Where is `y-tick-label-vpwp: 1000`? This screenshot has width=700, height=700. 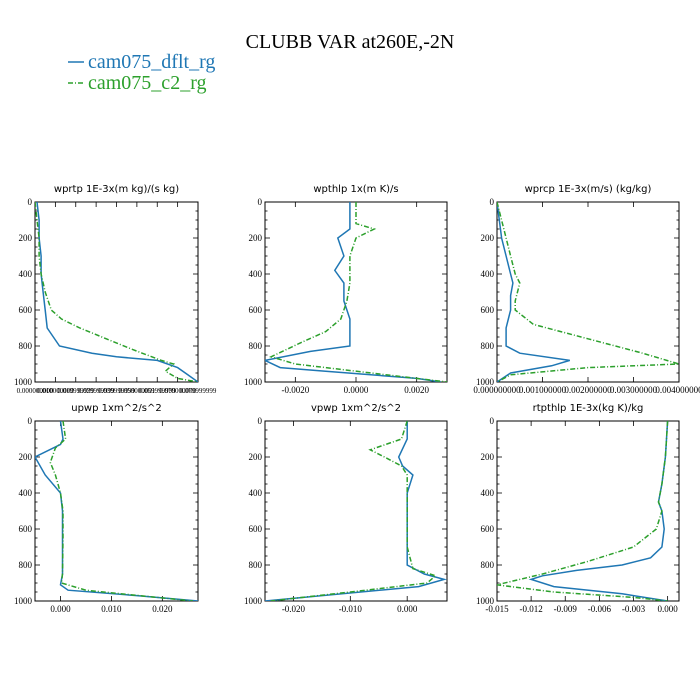
y-tick-label-vpwp: 1000 is located at coordinates (253, 601).